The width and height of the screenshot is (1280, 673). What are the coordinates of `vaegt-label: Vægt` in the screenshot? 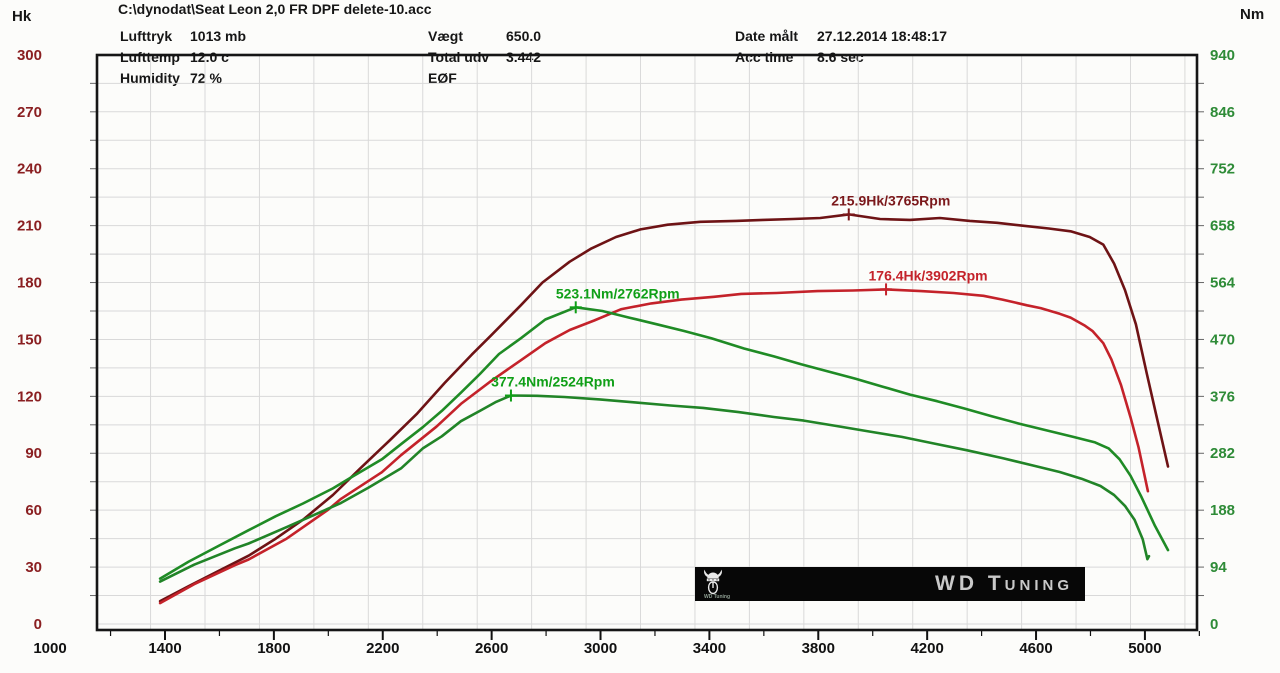 It's located at (445, 36).